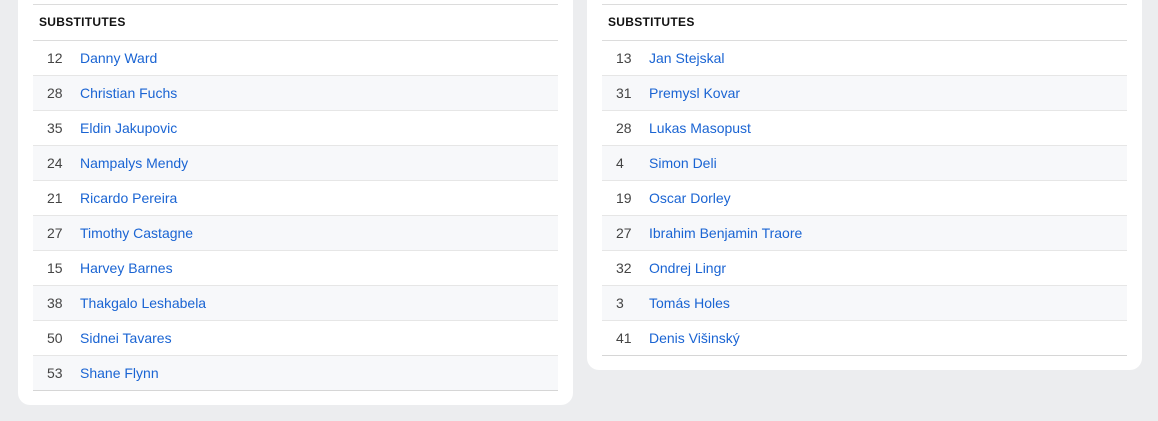 Image resolution: width=1158 pixels, height=421 pixels. Describe the element at coordinates (864, 128) in the screenshot. I see `player-row: 28 Lukas Masopust` at that location.